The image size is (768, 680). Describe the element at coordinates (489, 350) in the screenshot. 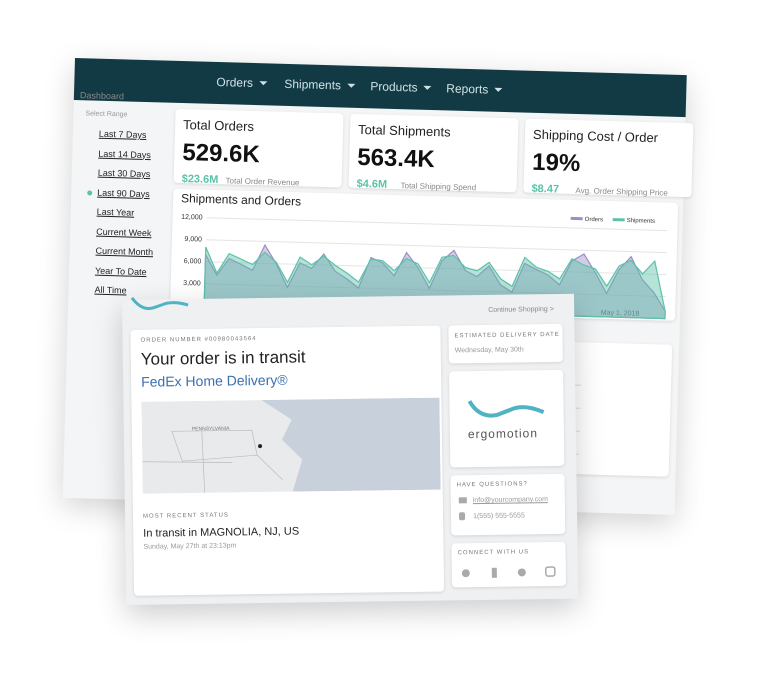

I see `delivery-date: Wednesday, May 30th` at that location.